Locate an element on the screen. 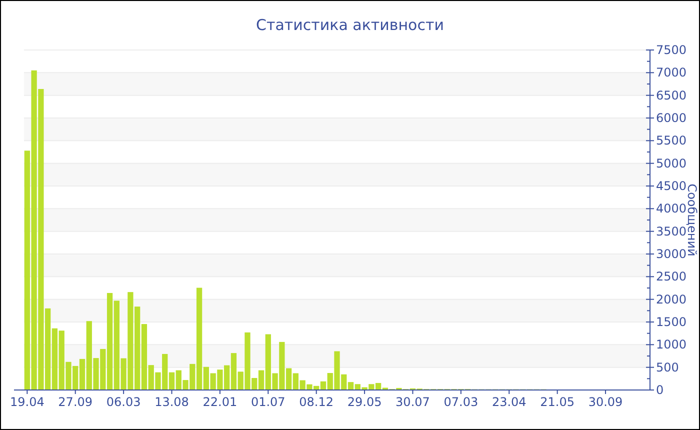  y-tick-label: 2000 is located at coordinates (671, 299).